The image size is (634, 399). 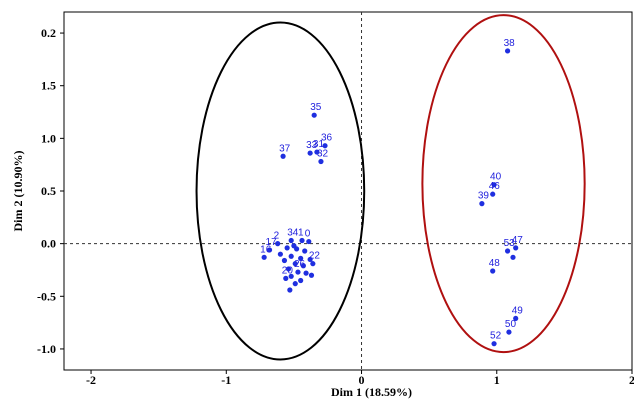 I want to click on x-tick-label: 2, so click(x=631, y=380).